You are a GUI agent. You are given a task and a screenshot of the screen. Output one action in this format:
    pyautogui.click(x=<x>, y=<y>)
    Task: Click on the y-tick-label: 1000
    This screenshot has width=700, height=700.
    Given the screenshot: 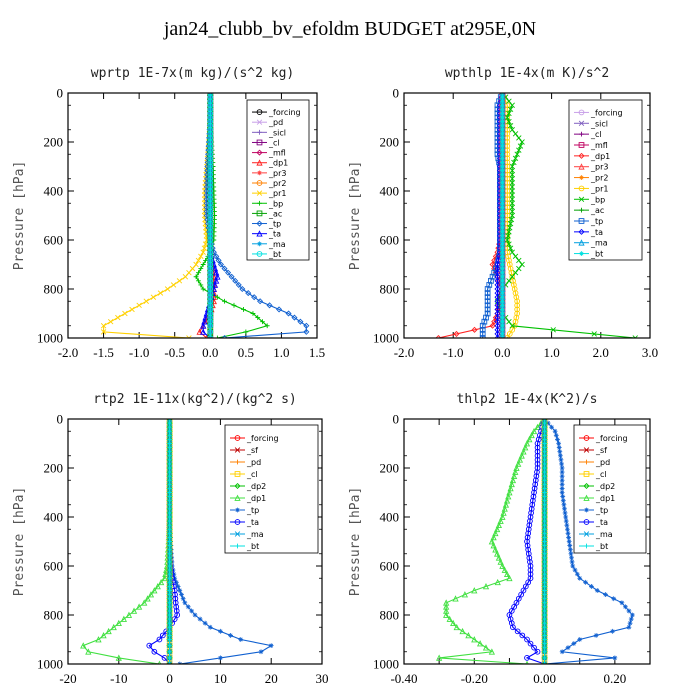 What is the action you would take?
    pyautogui.click(x=50, y=664)
    